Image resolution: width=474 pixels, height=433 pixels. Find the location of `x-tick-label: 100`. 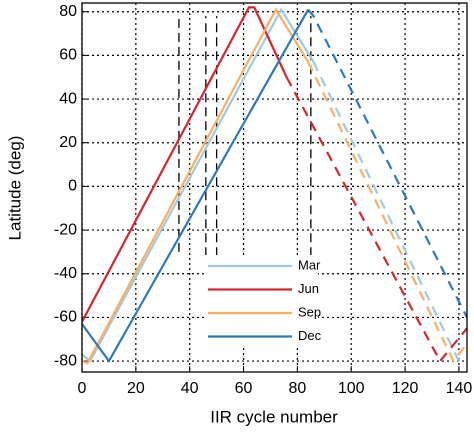

x-tick-label: 100 is located at coordinates (351, 388).